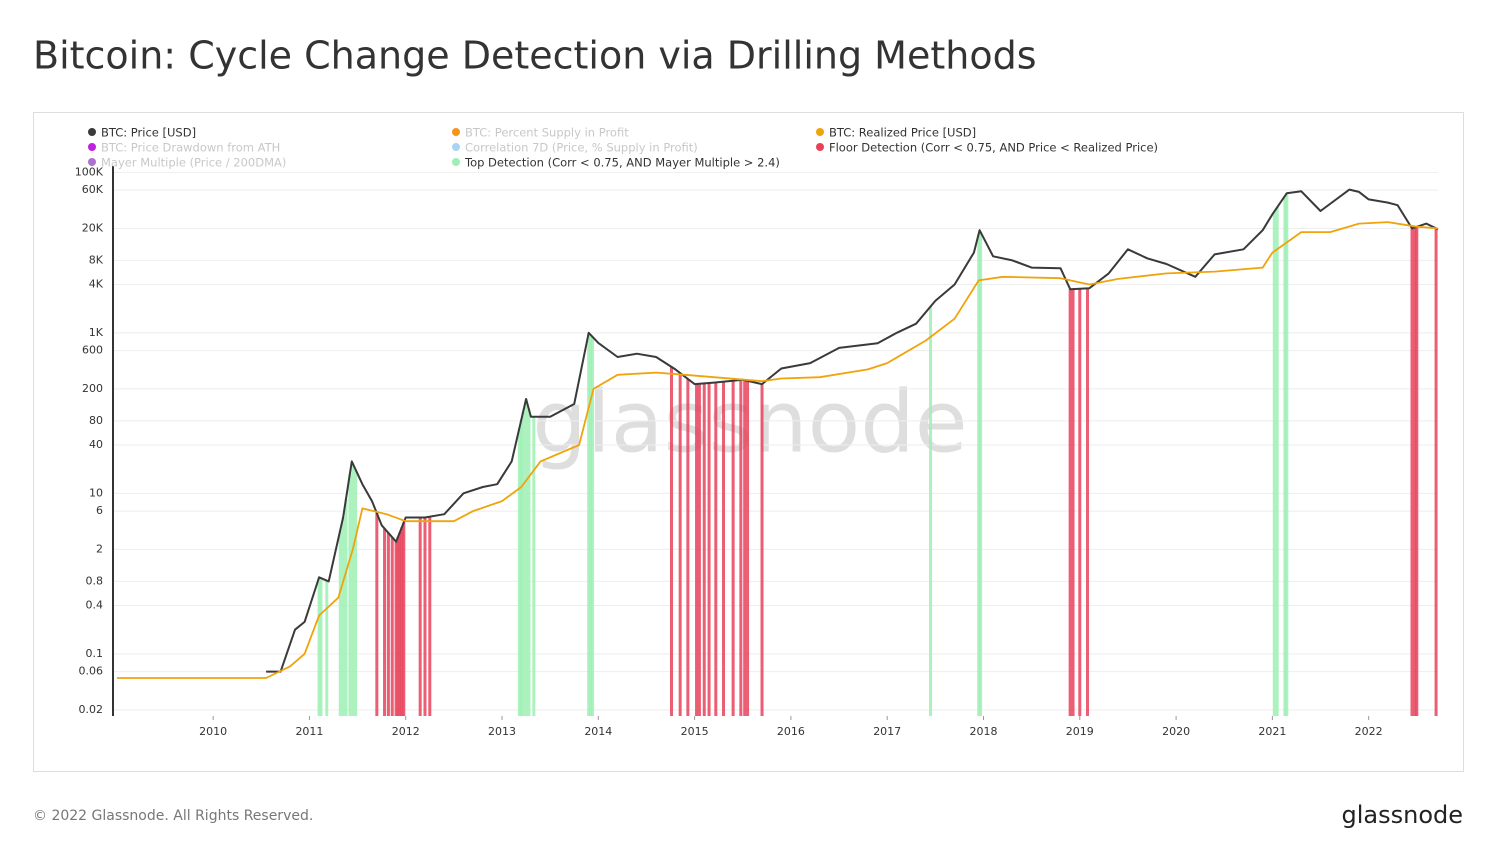 The height and width of the screenshot is (865, 1495). I want to click on y-tick-label: 8K, so click(96, 259).